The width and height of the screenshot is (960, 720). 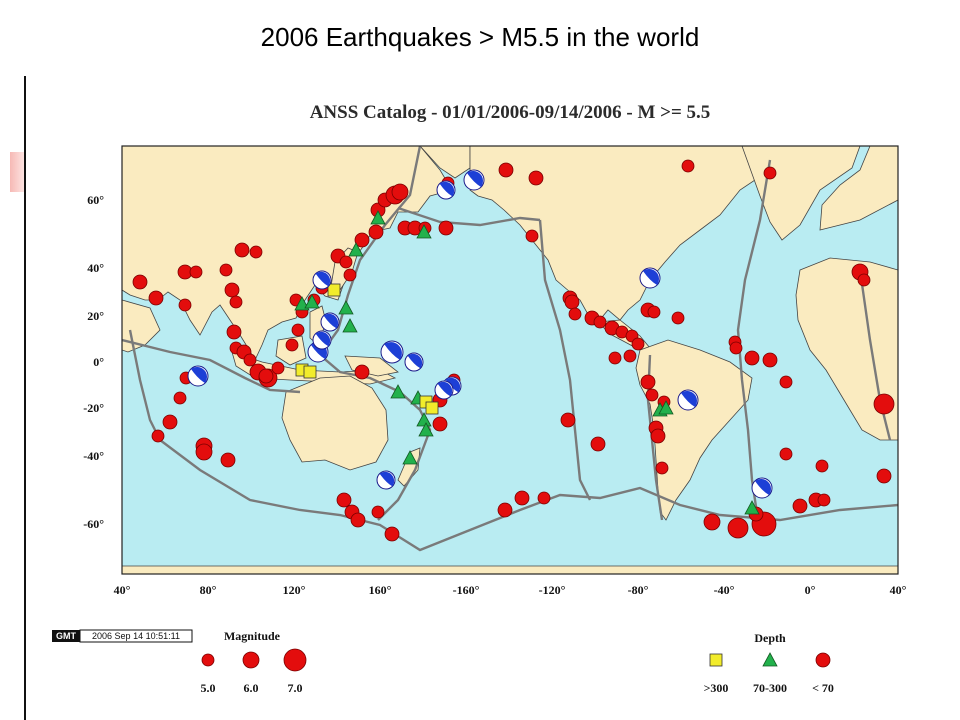 What do you see at coordinates (552, 590) in the screenshot?
I see `lon-tick-label: -120°` at bounding box center [552, 590].